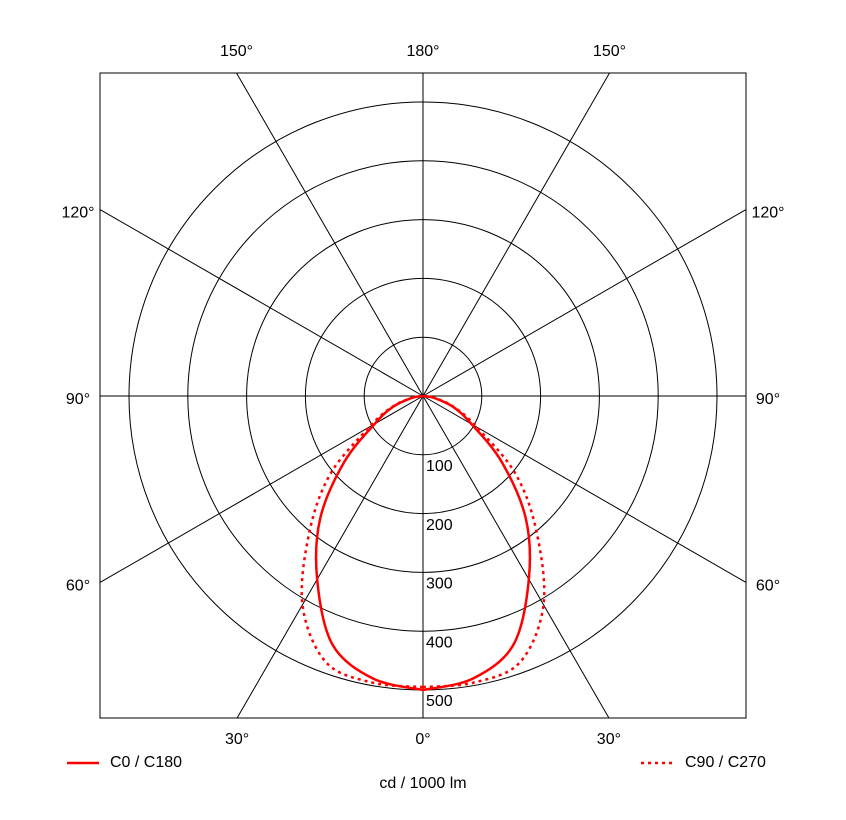 This screenshot has height=820, width=846. I want to click on r-tick-label: 400, so click(439, 642).